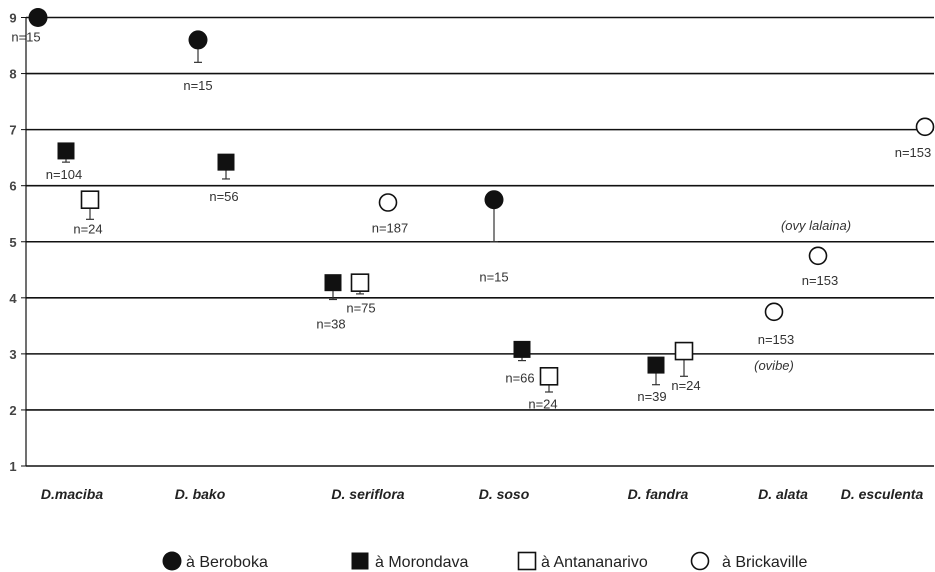 This screenshot has height=572, width=935. I want to click on x-category-label: D. esculenta, so click(882, 494).